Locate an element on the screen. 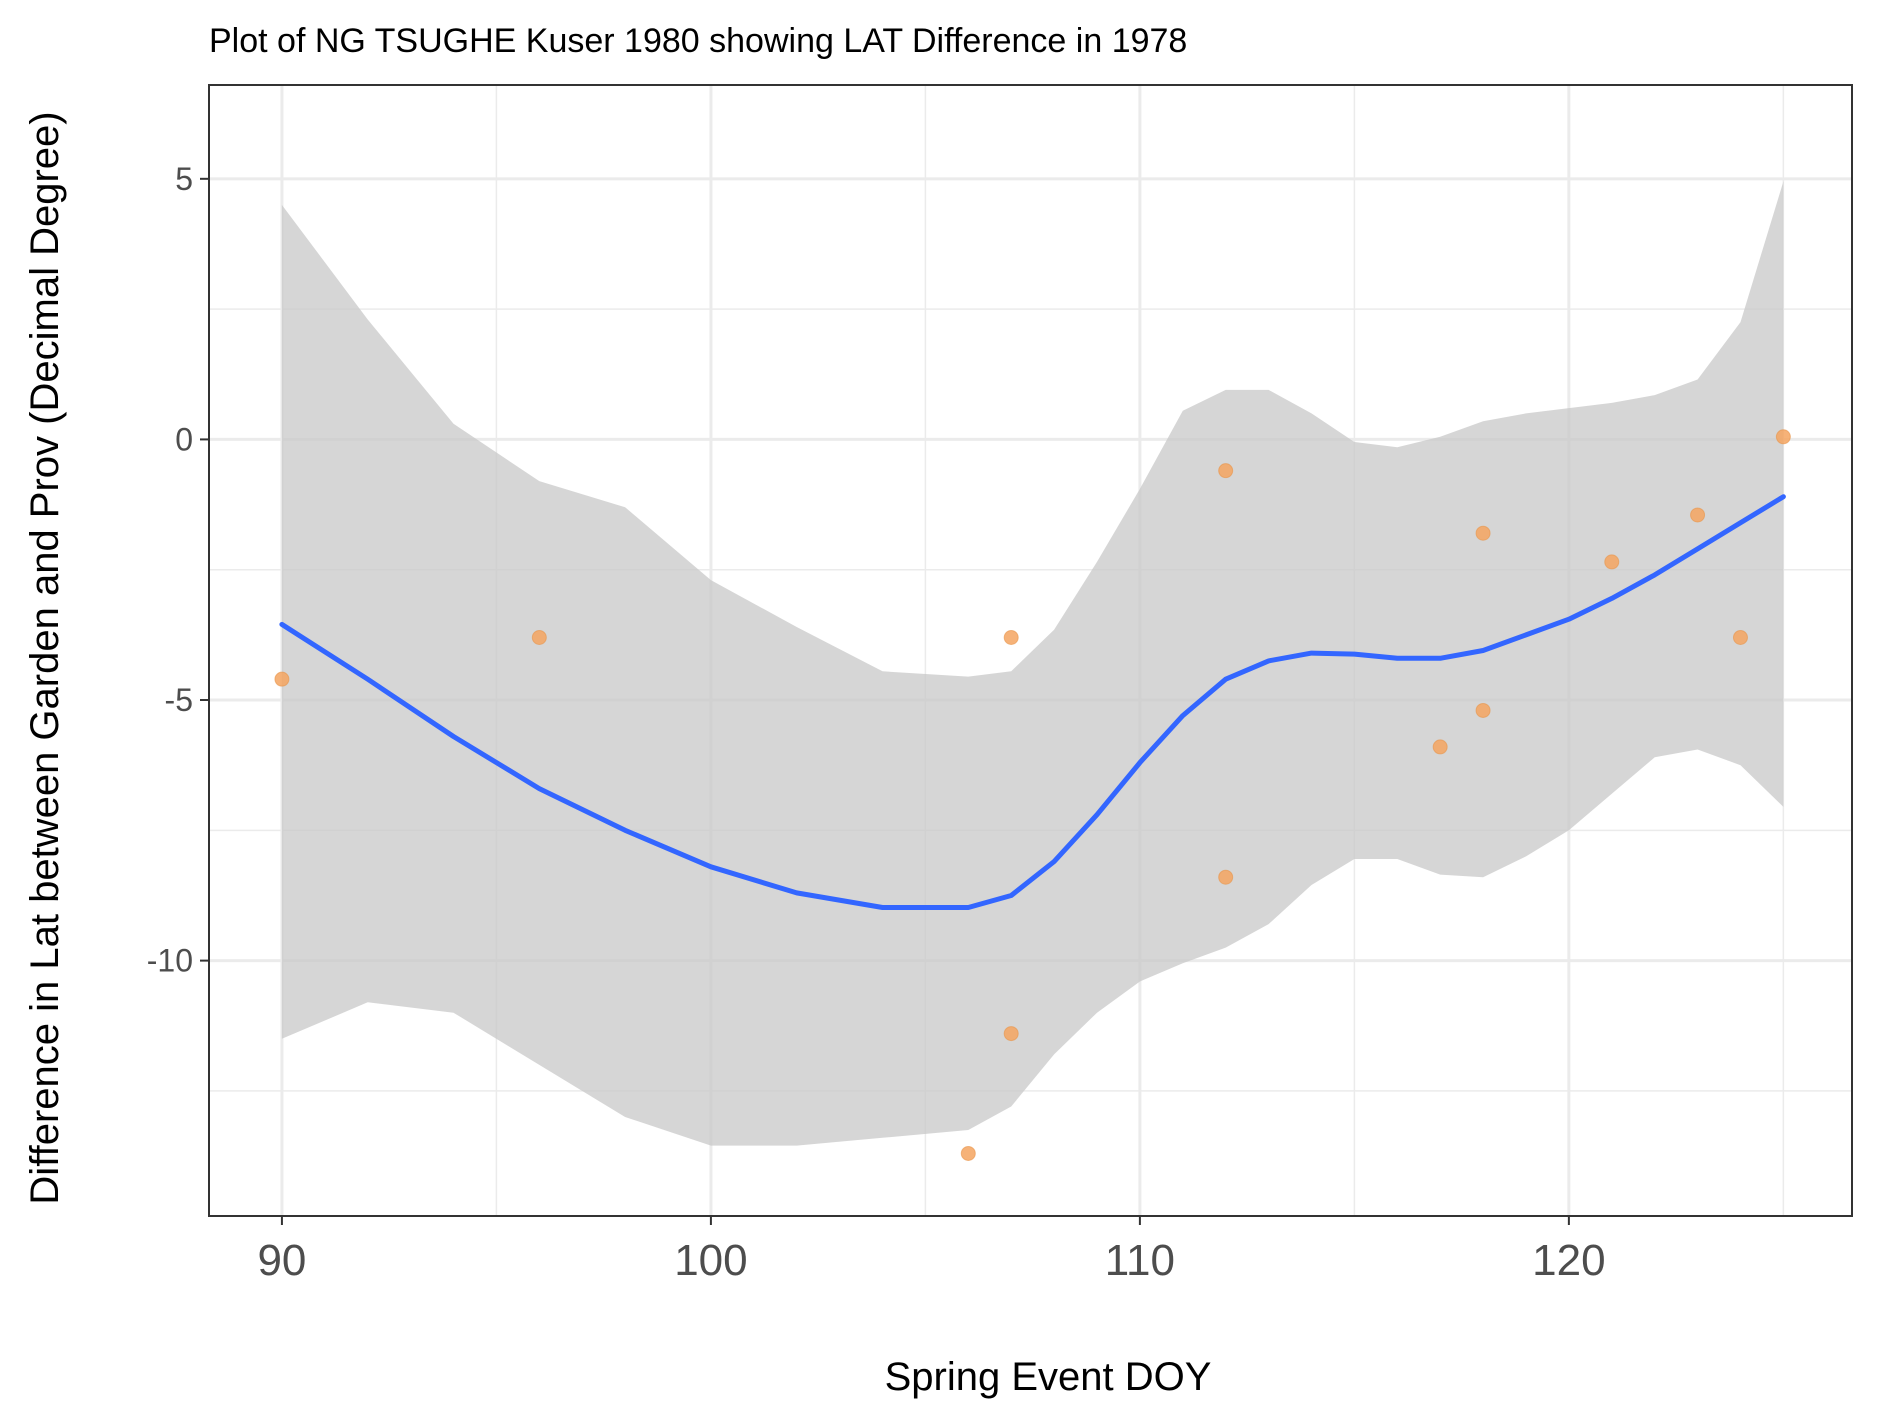 This screenshot has height=1417, width=1889. y-tick-label: 0 is located at coordinates (184, 439).